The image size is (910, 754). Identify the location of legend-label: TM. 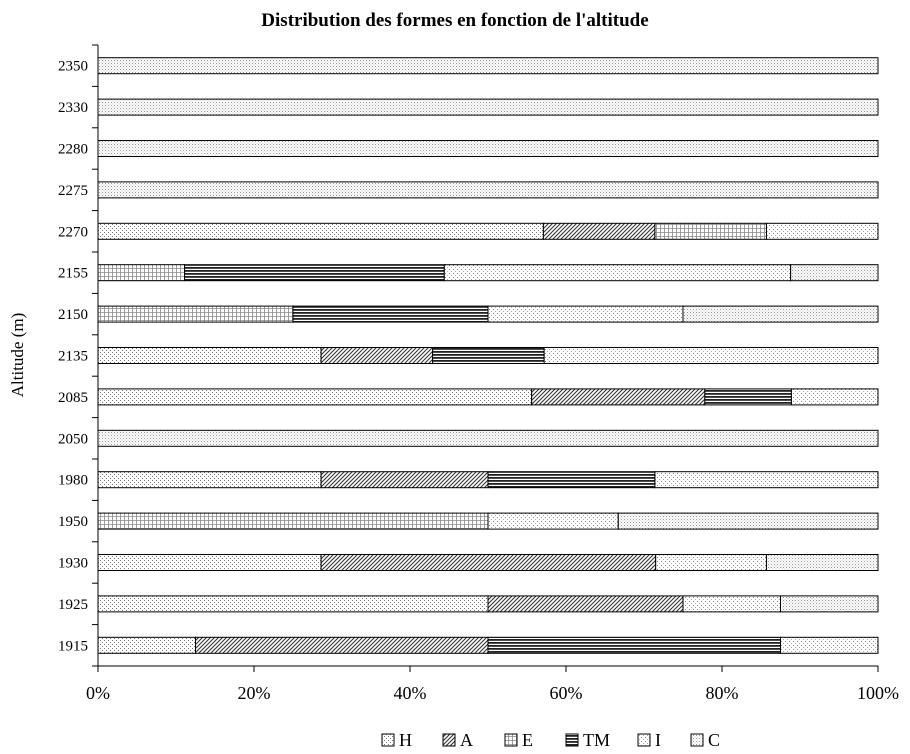
(596, 740).